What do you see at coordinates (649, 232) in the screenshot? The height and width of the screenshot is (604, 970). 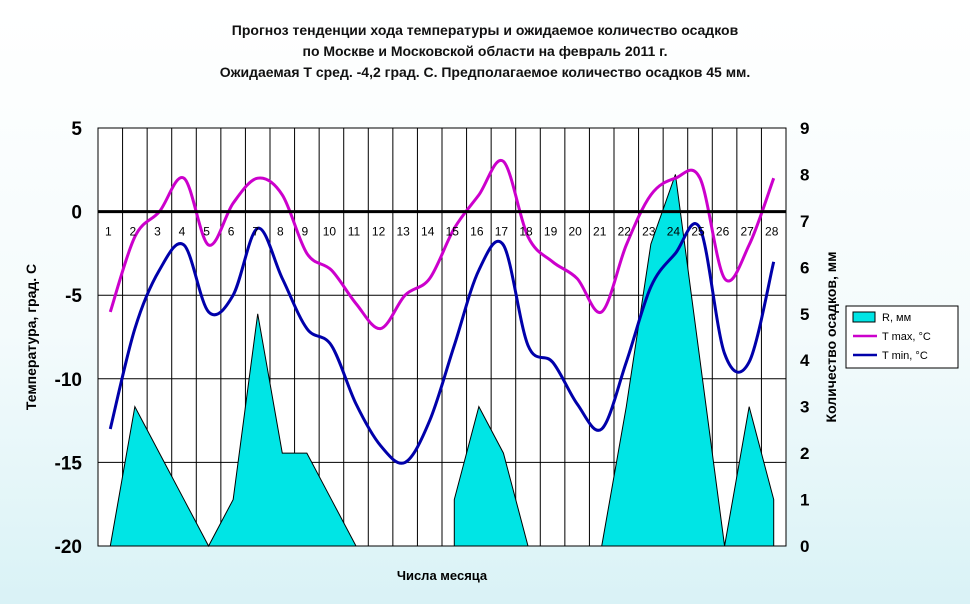 I see `x-tick-label: 23` at bounding box center [649, 232].